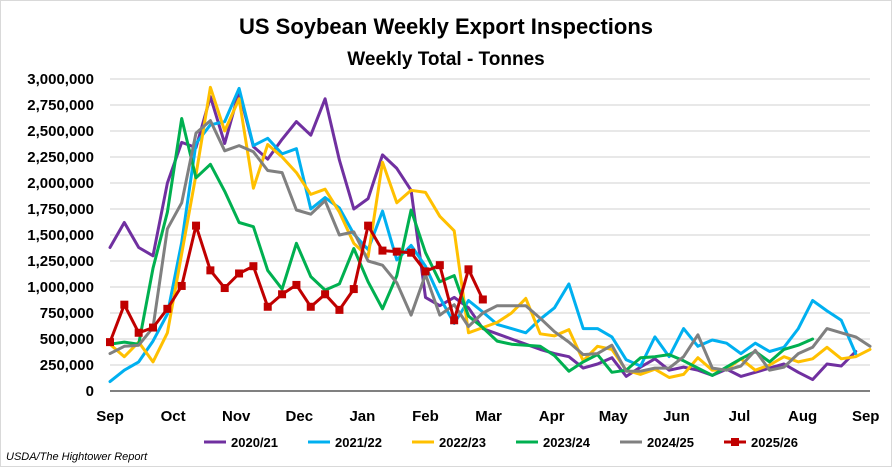 The height and width of the screenshot is (467, 892). What do you see at coordinates (425, 416) in the screenshot?
I see `x-tick-label: Feb` at bounding box center [425, 416].